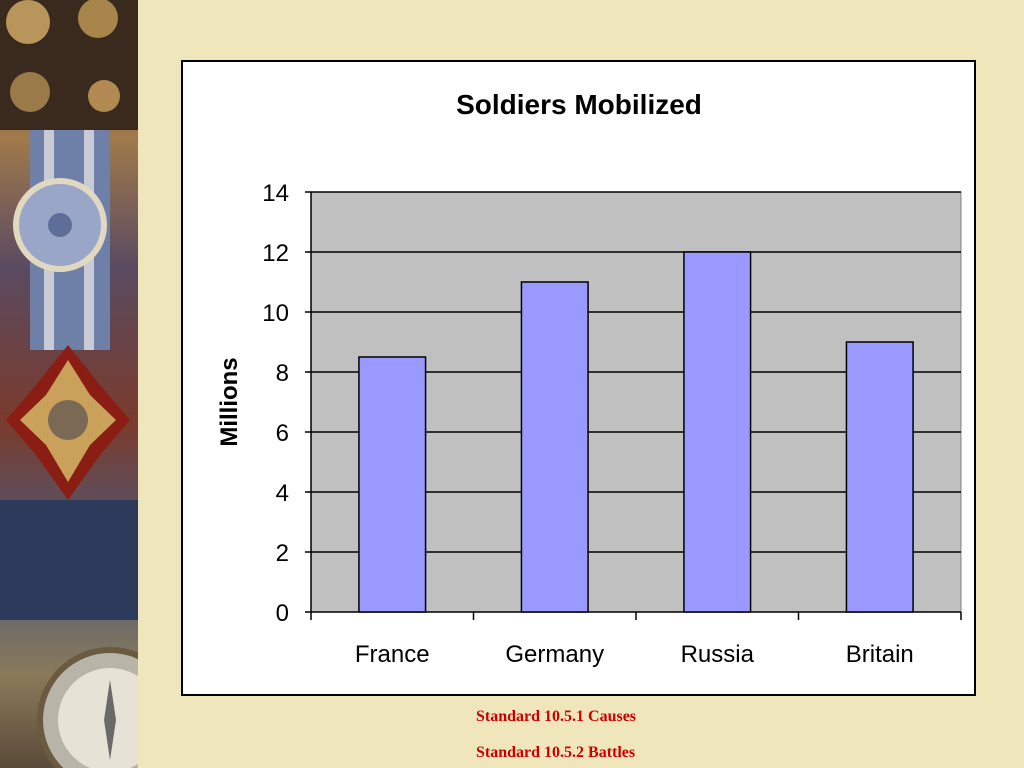 The height and width of the screenshot is (768, 1024). Describe the element at coordinates (229, 401) in the screenshot. I see `y-axis-label: Millions` at that location.